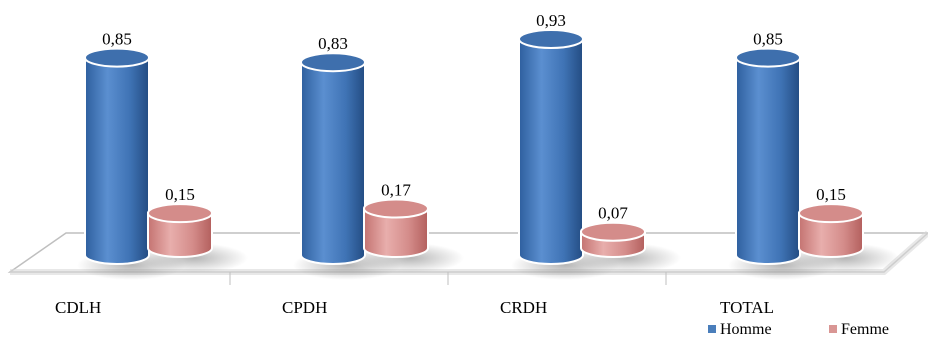 The width and height of the screenshot is (928, 342). What do you see at coordinates (78, 307) in the screenshot?
I see `x-tick-label-cdlh: CDLH` at bounding box center [78, 307].